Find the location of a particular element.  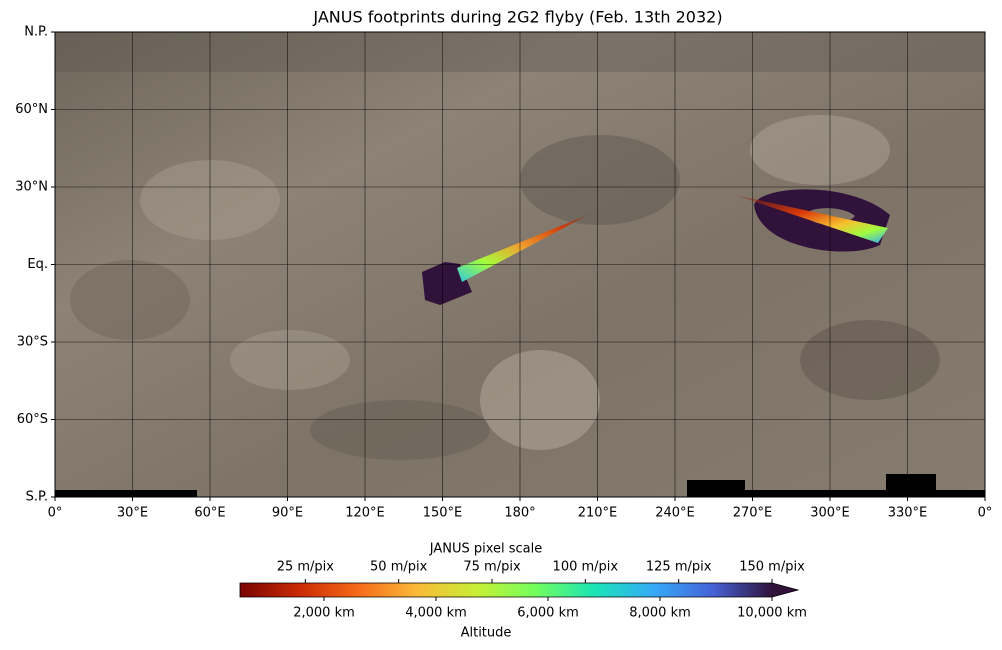

x-tick-label: 240°E is located at coordinates (675, 513).